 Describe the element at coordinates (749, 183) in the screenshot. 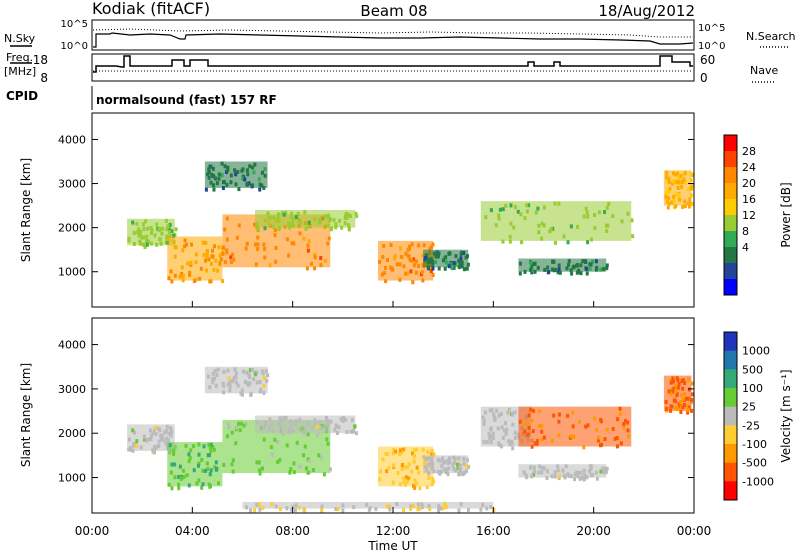

I see `power-colorbar-tick-label: 20` at that location.